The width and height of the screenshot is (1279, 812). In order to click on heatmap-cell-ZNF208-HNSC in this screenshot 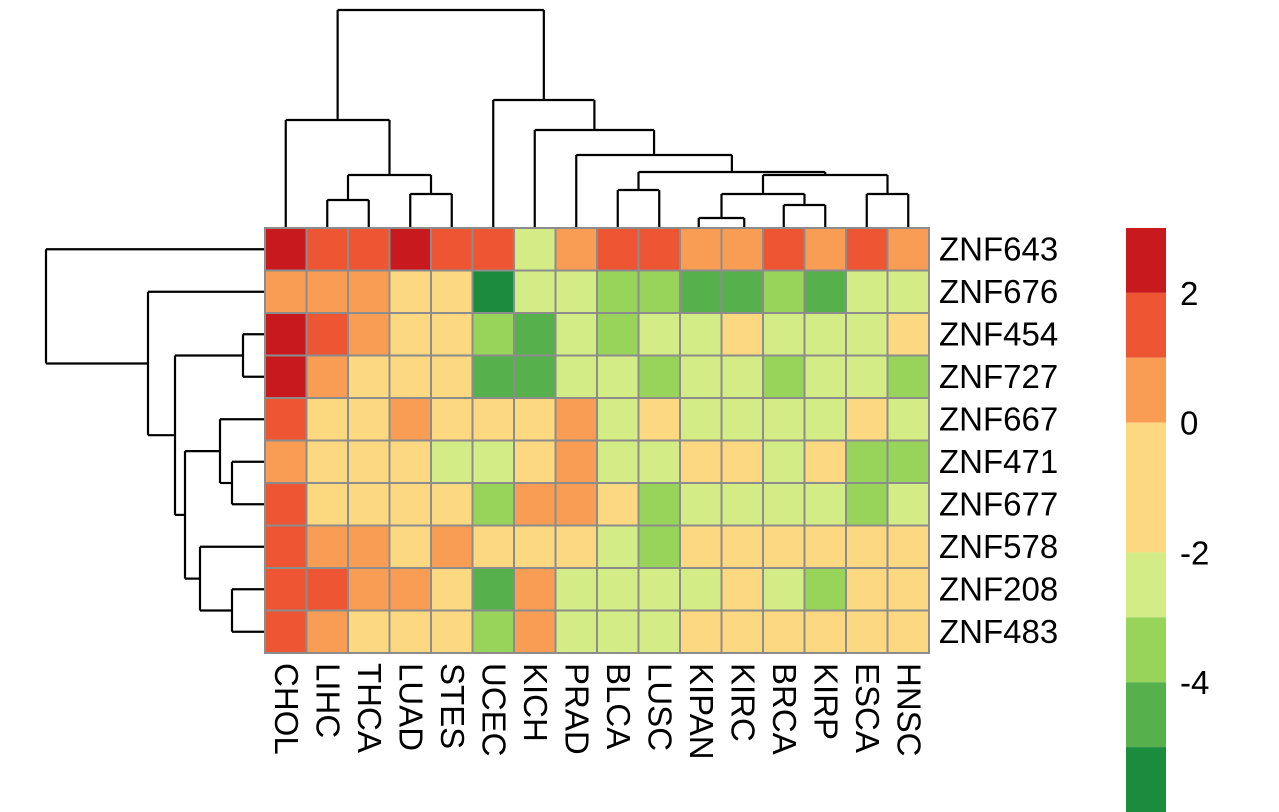, I will do `click(908, 589)`.